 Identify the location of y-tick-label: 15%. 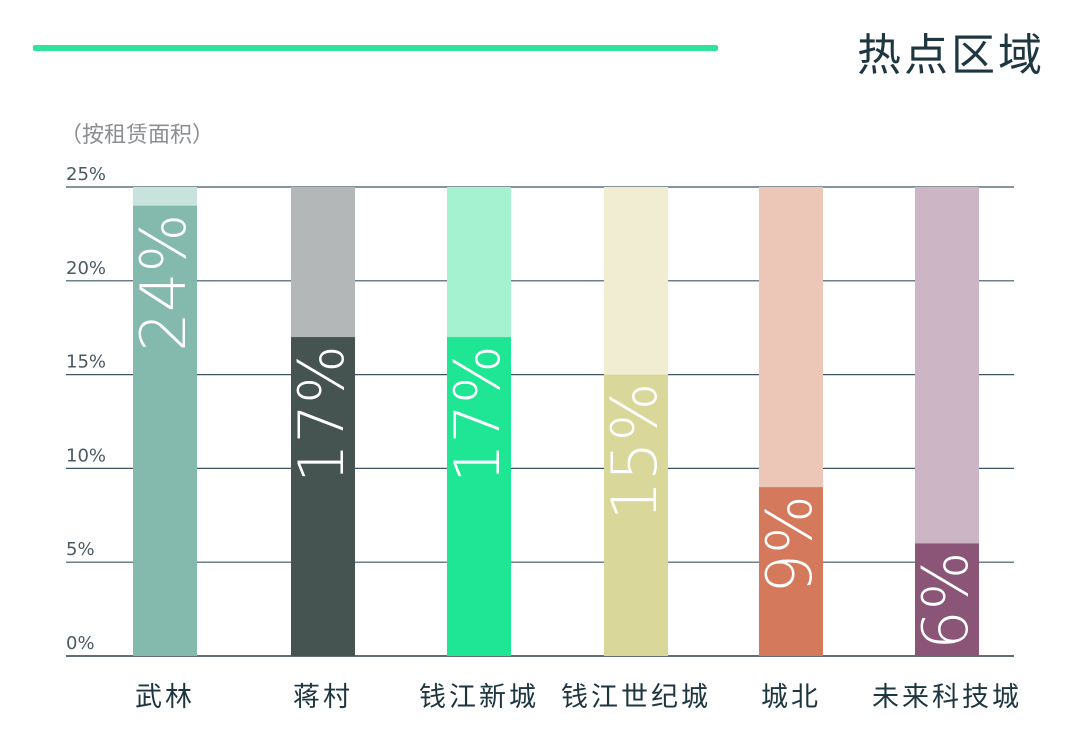
(86, 362).